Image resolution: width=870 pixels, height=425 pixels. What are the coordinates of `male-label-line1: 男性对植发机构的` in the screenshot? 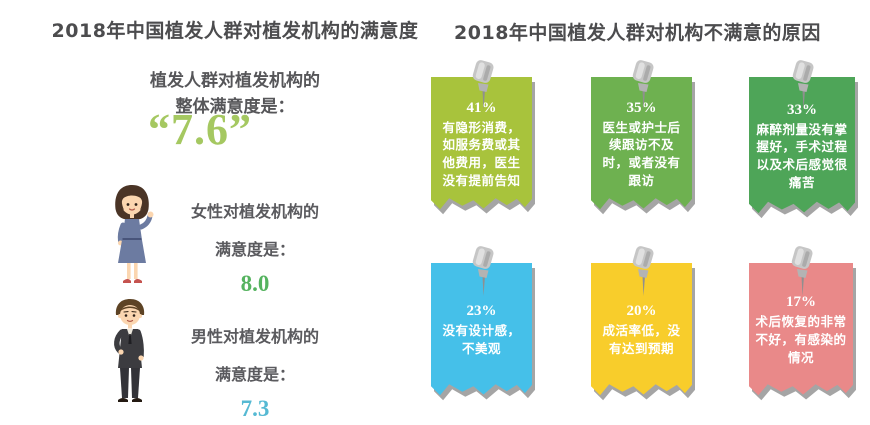 It's located at (254, 336).